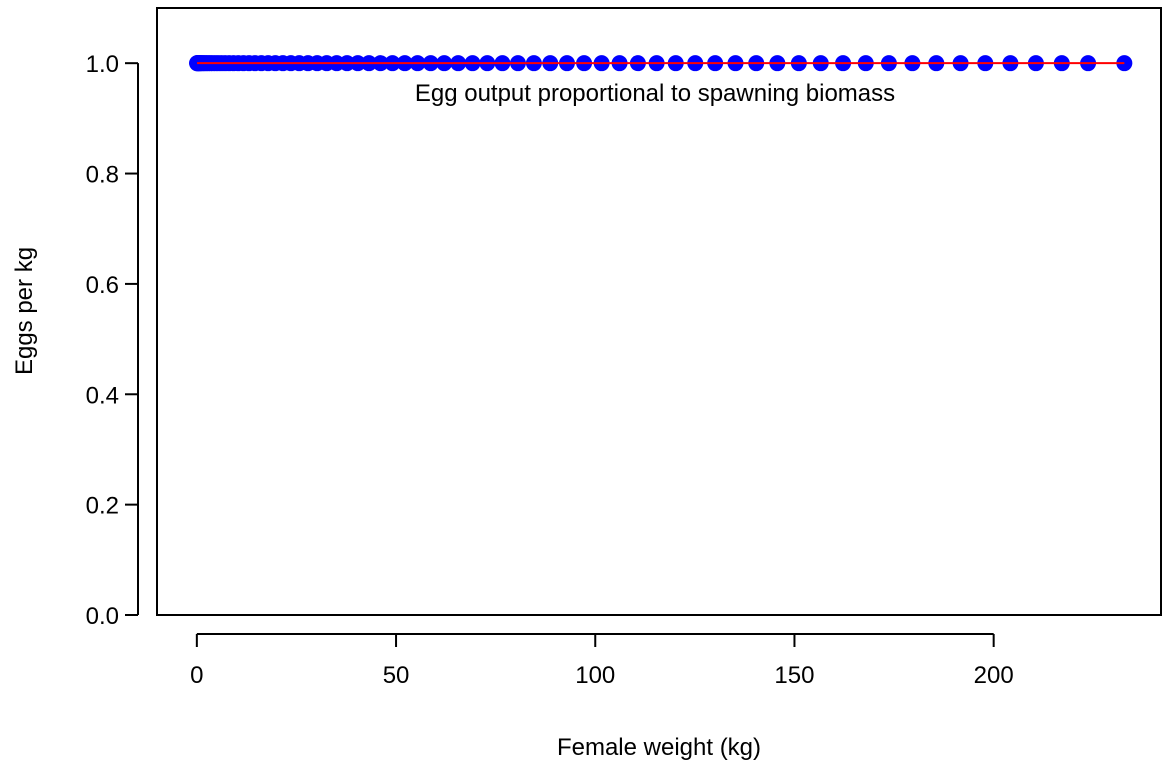 The height and width of the screenshot is (769, 1170). Describe the element at coordinates (24, 311) in the screenshot. I see `y-axis-title: Eggs per kg` at that location.